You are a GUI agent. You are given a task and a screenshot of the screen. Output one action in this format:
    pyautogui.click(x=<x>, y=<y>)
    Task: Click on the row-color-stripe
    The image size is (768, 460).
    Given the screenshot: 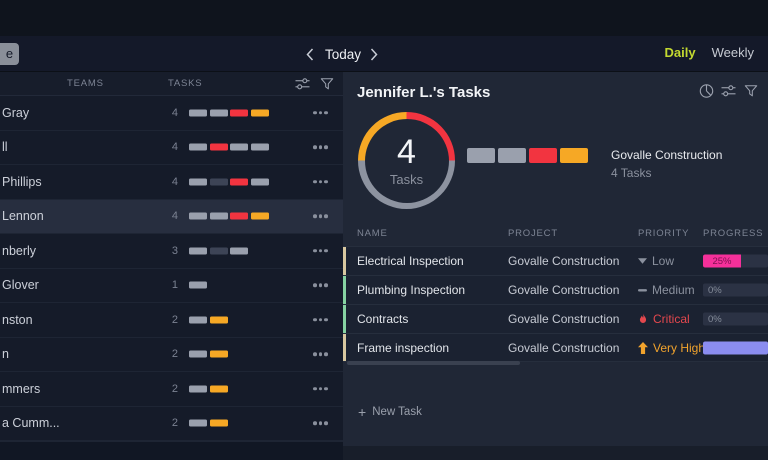 What is the action you would take?
    pyautogui.click(x=344, y=347)
    